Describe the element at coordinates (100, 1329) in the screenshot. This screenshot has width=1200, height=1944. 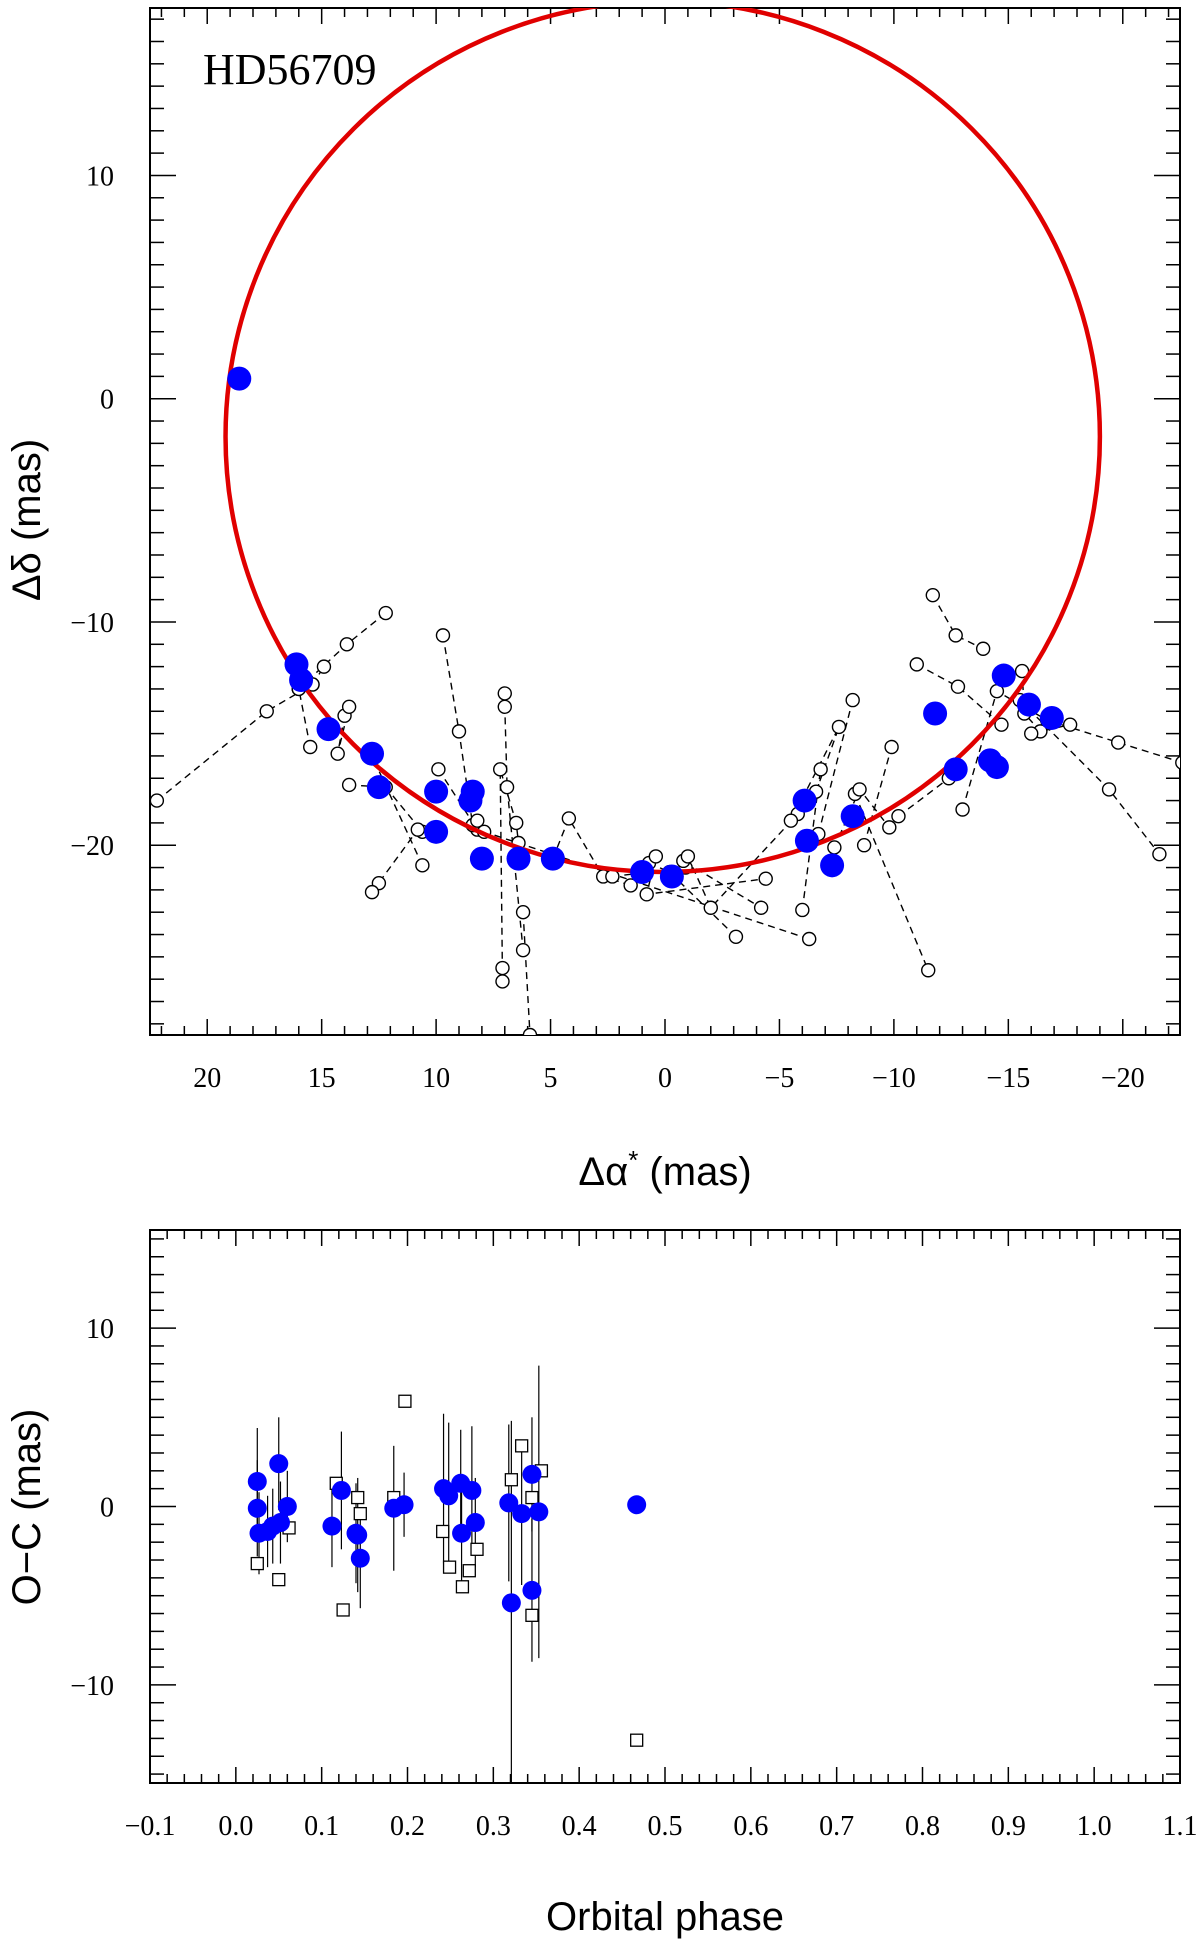
I see `y-tick-label: 10` at that location.